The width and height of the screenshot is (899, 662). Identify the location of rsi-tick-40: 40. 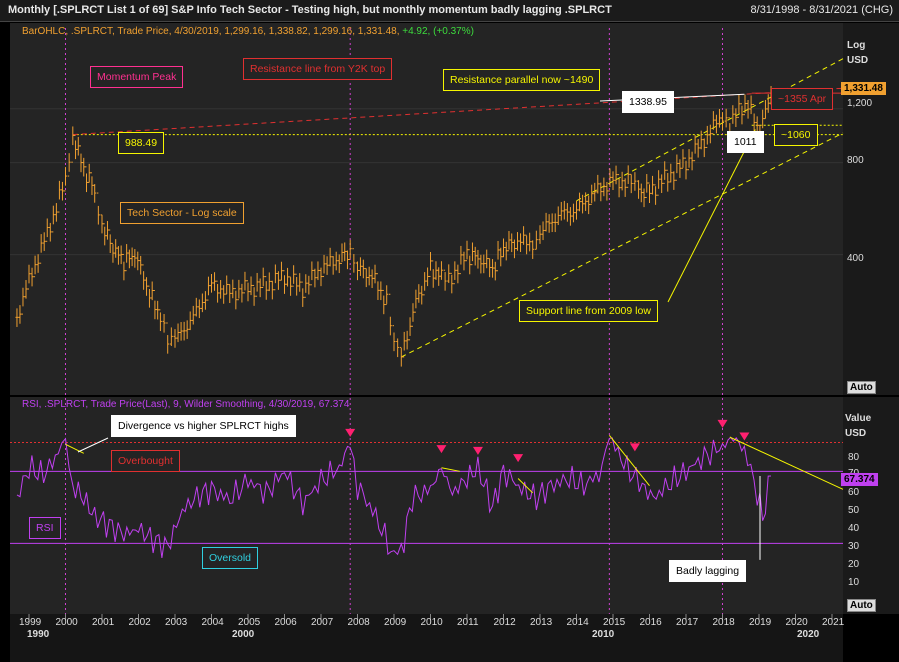
(854, 528).